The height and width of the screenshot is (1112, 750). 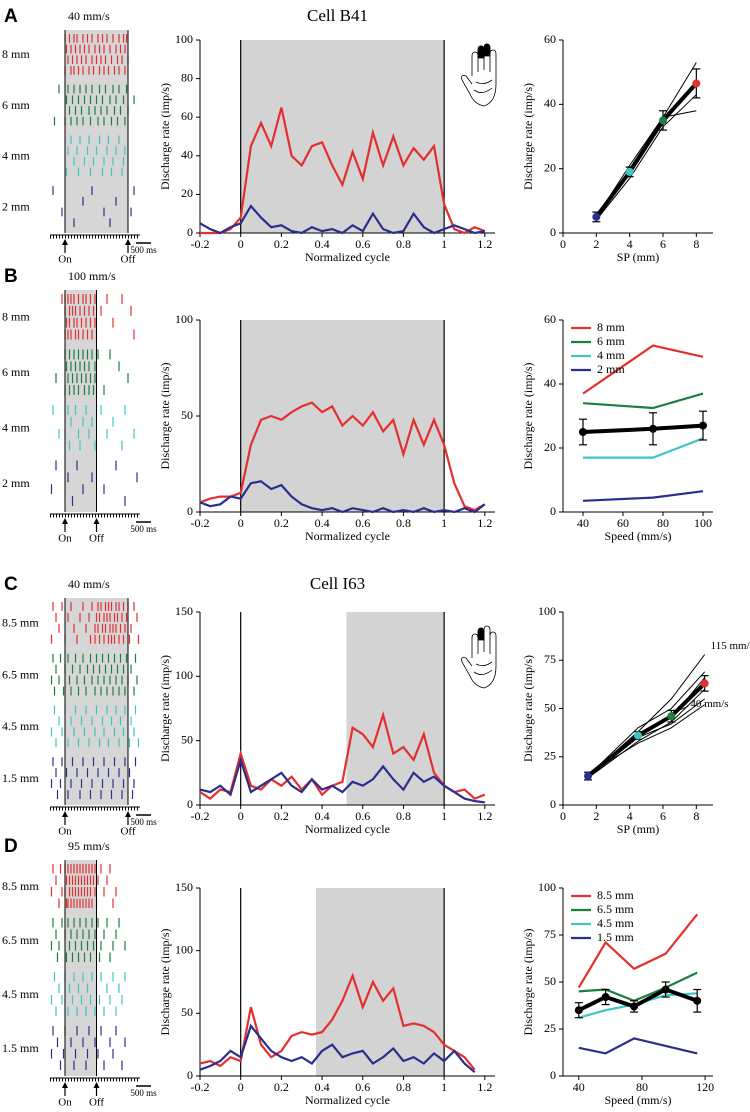 I want to click on x-tick-label: 2, so click(x=596, y=244).